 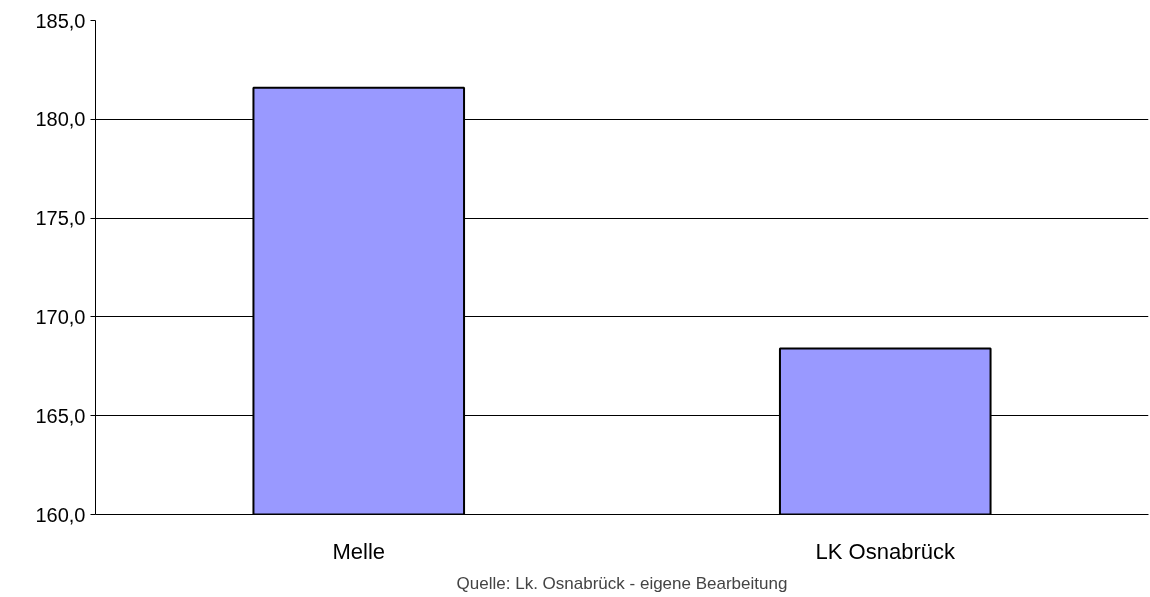 What do you see at coordinates (60, 20) in the screenshot?
I see `y-tick-label: 185,0` at bounding box center [60, 20].